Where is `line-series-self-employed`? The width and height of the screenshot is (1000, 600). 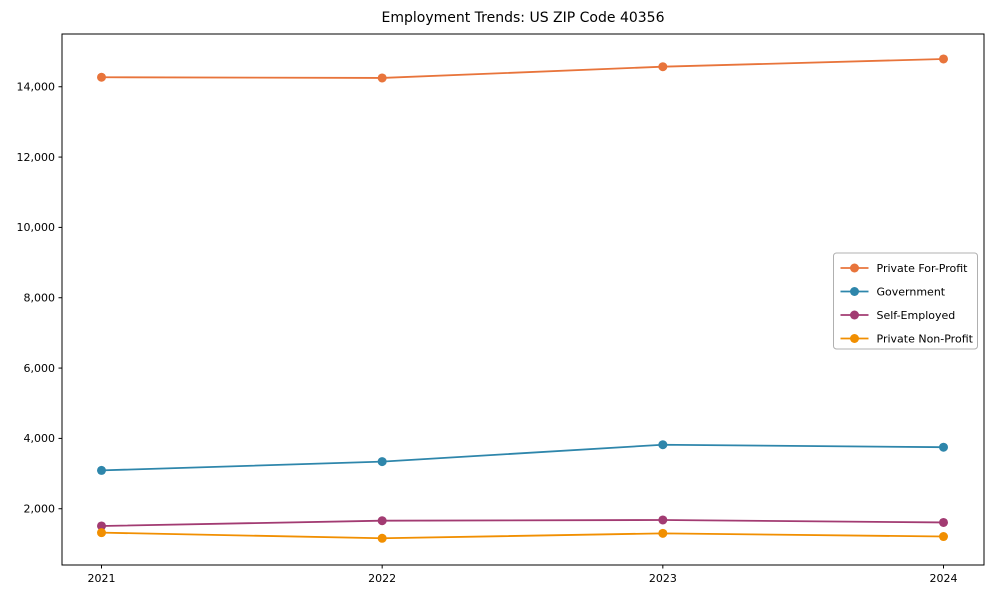 line-series-self-employed is located at coordinates (522, 523).